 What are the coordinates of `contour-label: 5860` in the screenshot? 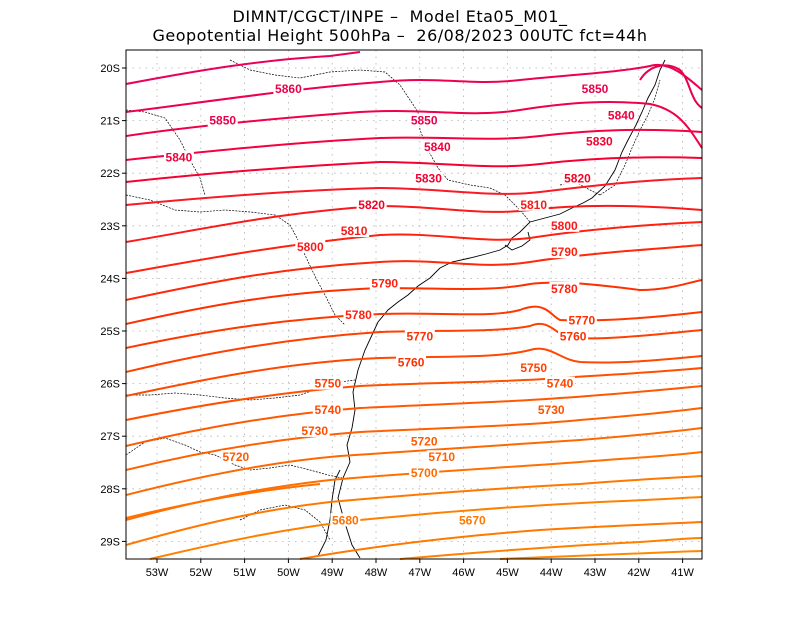 It's located at (288, 89).